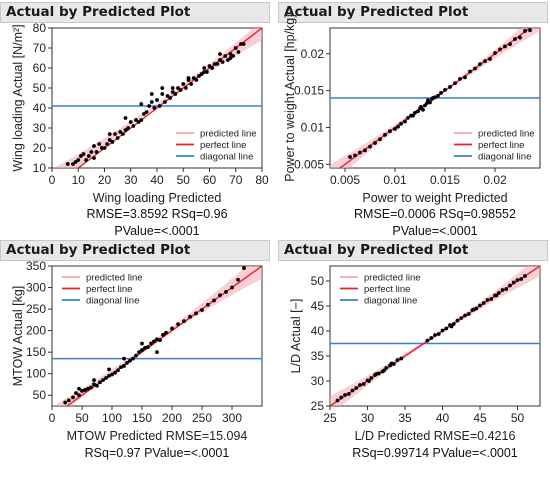 The width and height of the screenshot is (550, 481). Describe the element at coordinates (40, 48) in the screenshot. I see `y-tick-label: 70` at that location.